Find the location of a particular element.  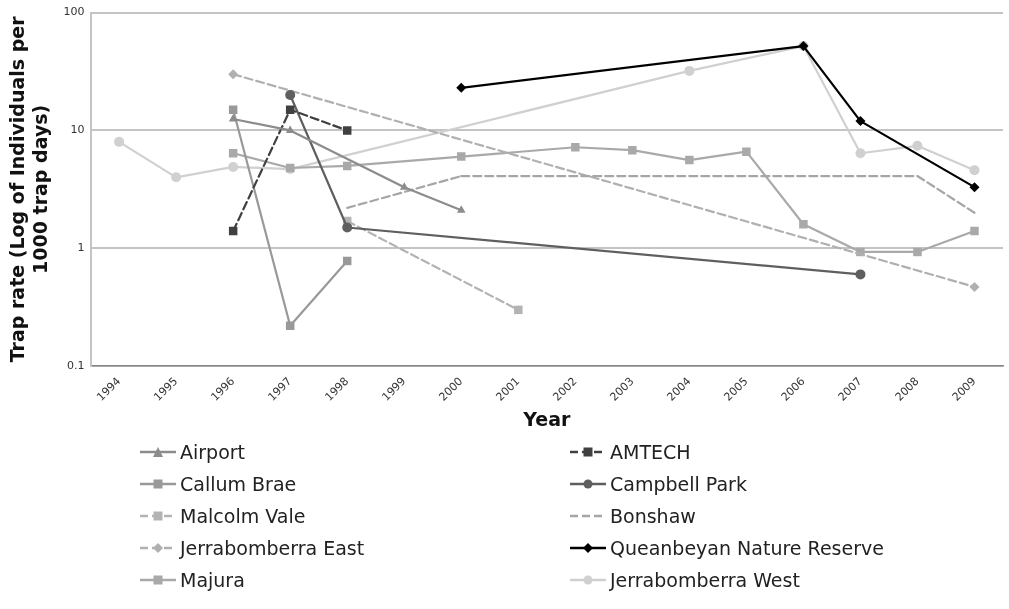

y-tick-label: 10 is located at coordinates (77, 130).